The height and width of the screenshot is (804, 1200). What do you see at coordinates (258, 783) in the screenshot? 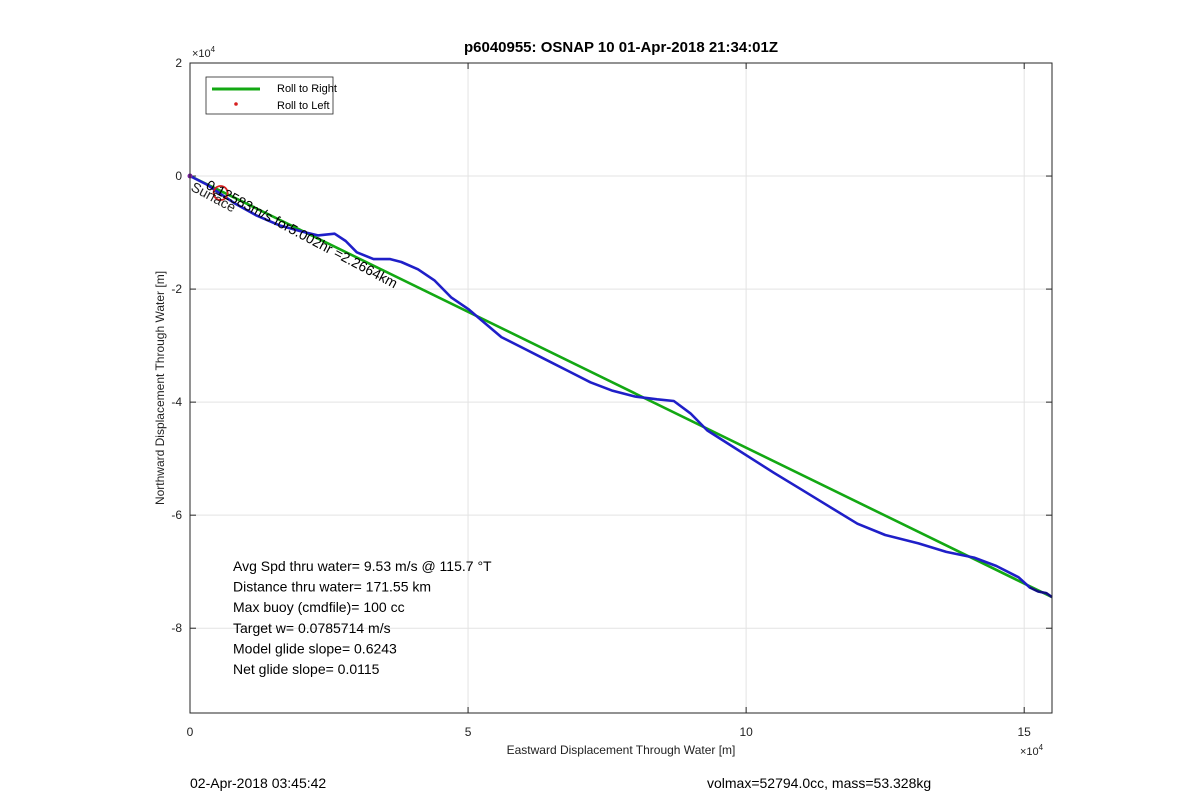
I see `footer-timestamp: 02-Apr-2018 03:45:42` at bounding box center [258, 783].